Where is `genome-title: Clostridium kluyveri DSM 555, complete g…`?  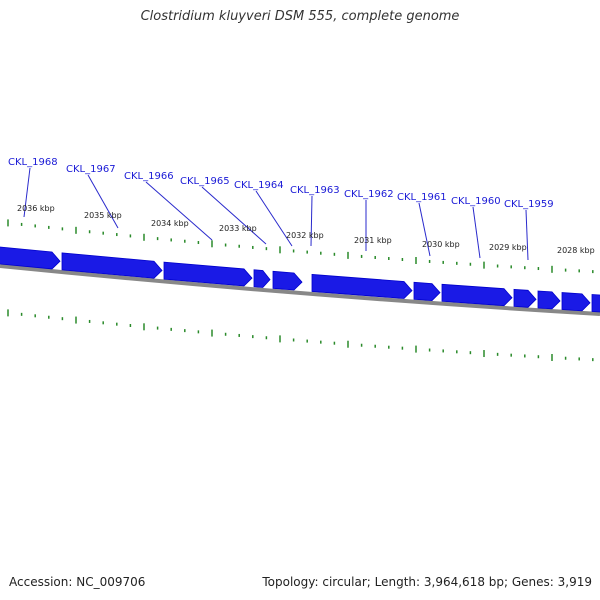
genome-title: Clostridium kluyveri DSM 555, complete g… is located at coordinates (300, 16).